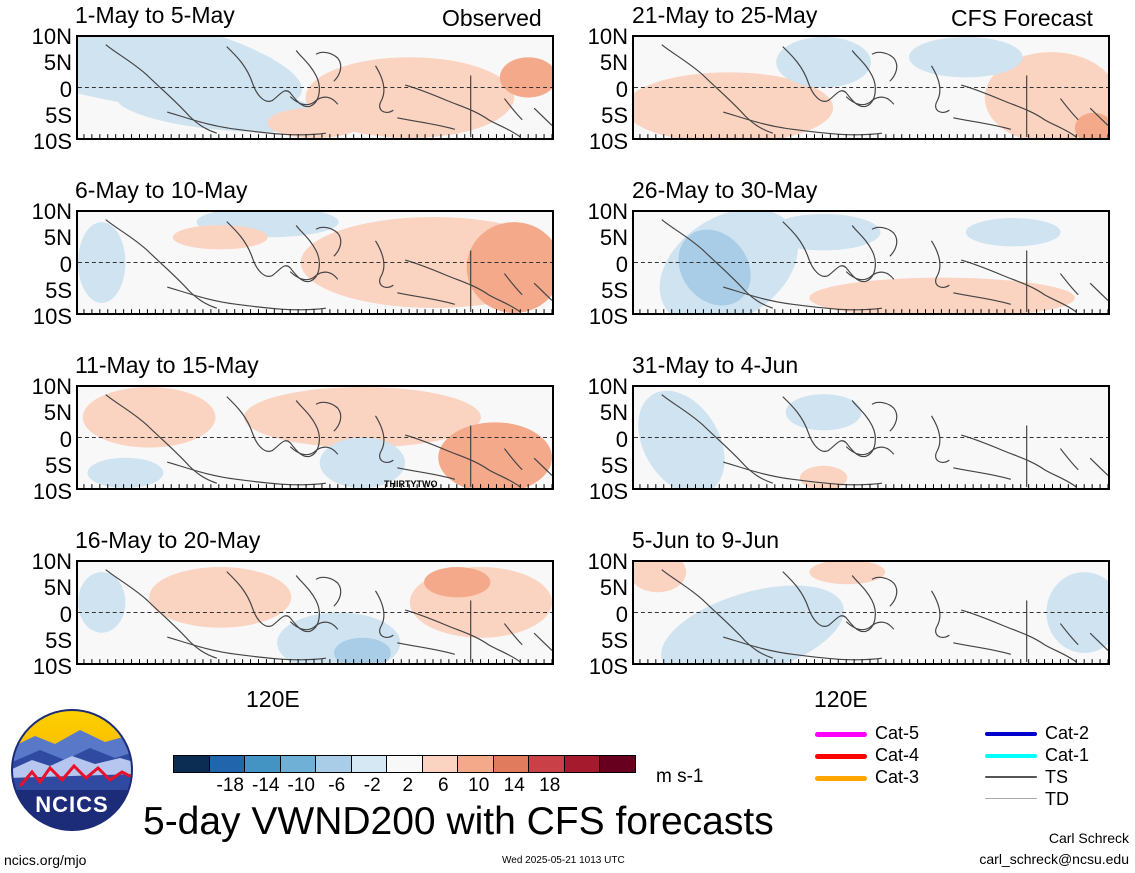  I want to click on panel-corner-label: CFS Forecast, so click(1022, 18).